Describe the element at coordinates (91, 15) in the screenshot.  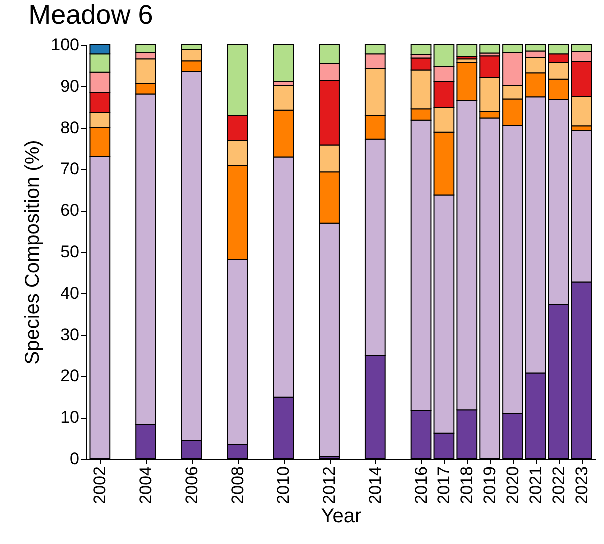
I see `chart-title: Meadow 6` at that location.